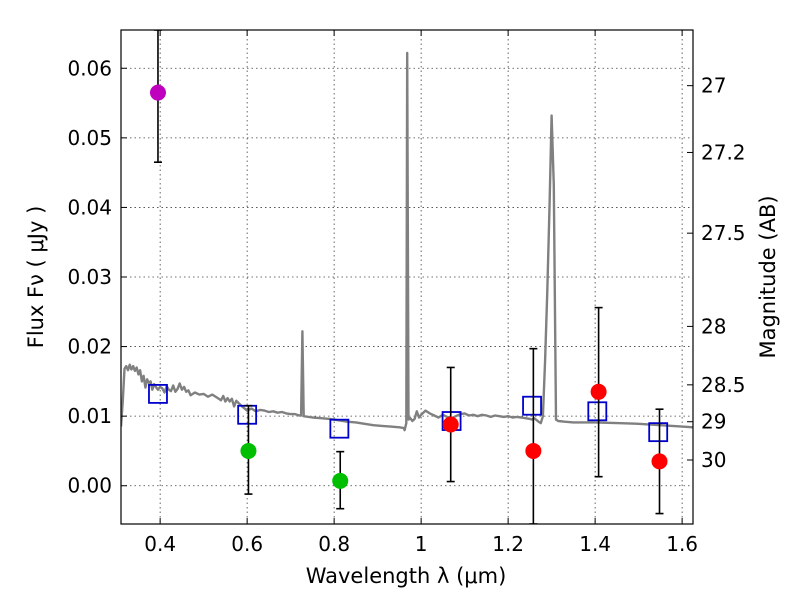 The height and width of the screenshot is (600, 800). Describe the element at coordinates (406, 576) in the screenshot. I see `x-axis-label: Wavelength λ (μm)` at that location.